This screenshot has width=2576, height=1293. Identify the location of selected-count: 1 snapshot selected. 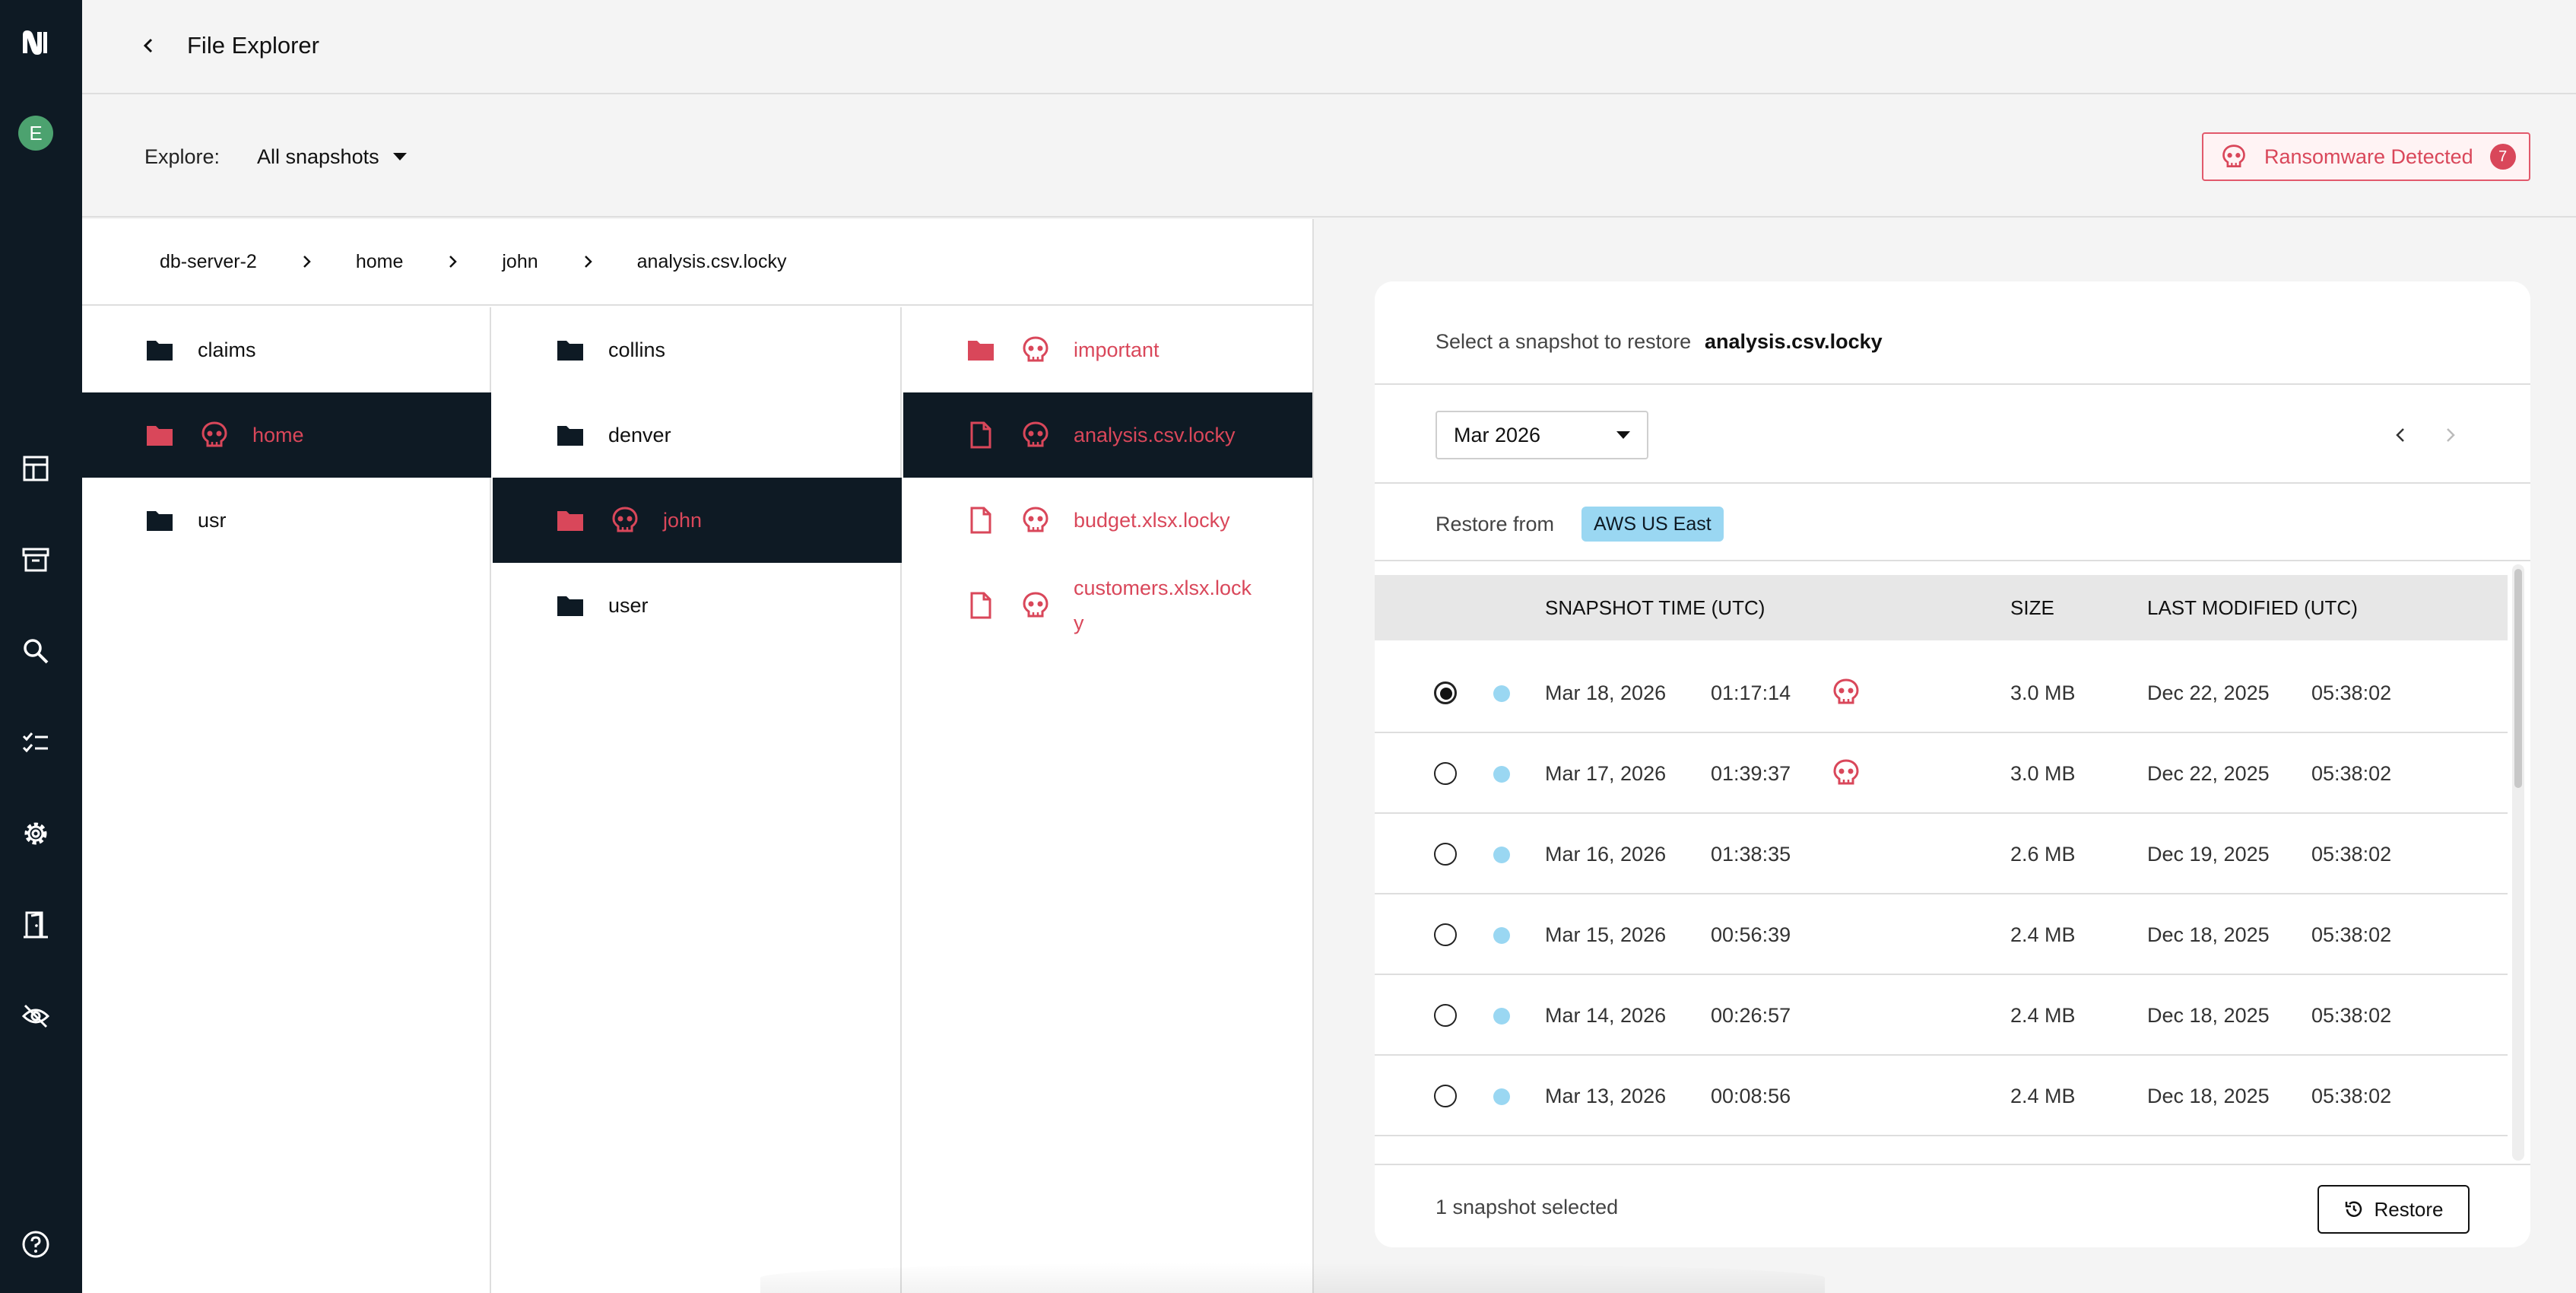
(1528, 1207).